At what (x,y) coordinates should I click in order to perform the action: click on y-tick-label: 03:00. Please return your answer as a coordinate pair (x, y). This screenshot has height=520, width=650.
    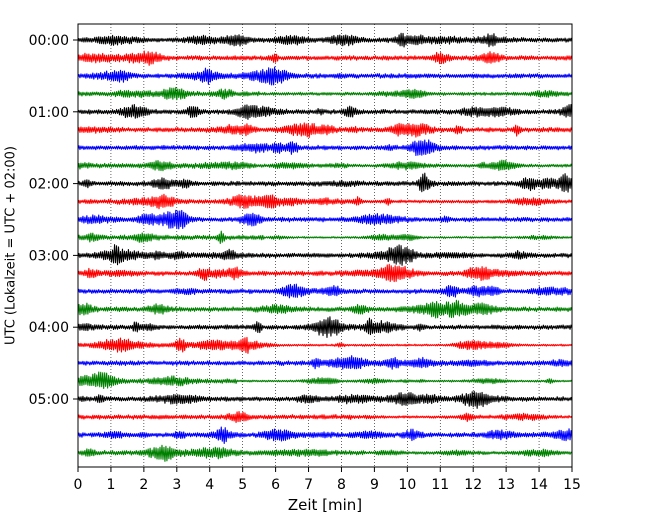
    Looking at the image, I should click on (49, 256).